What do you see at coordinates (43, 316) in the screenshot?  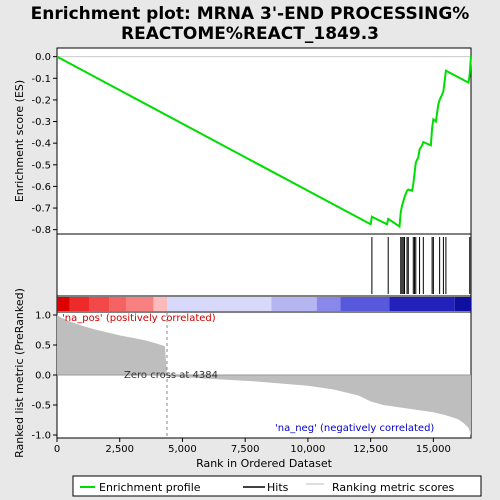 I see `metric-y-tick-label-0: 1.0` at bounding box center [43, 316].